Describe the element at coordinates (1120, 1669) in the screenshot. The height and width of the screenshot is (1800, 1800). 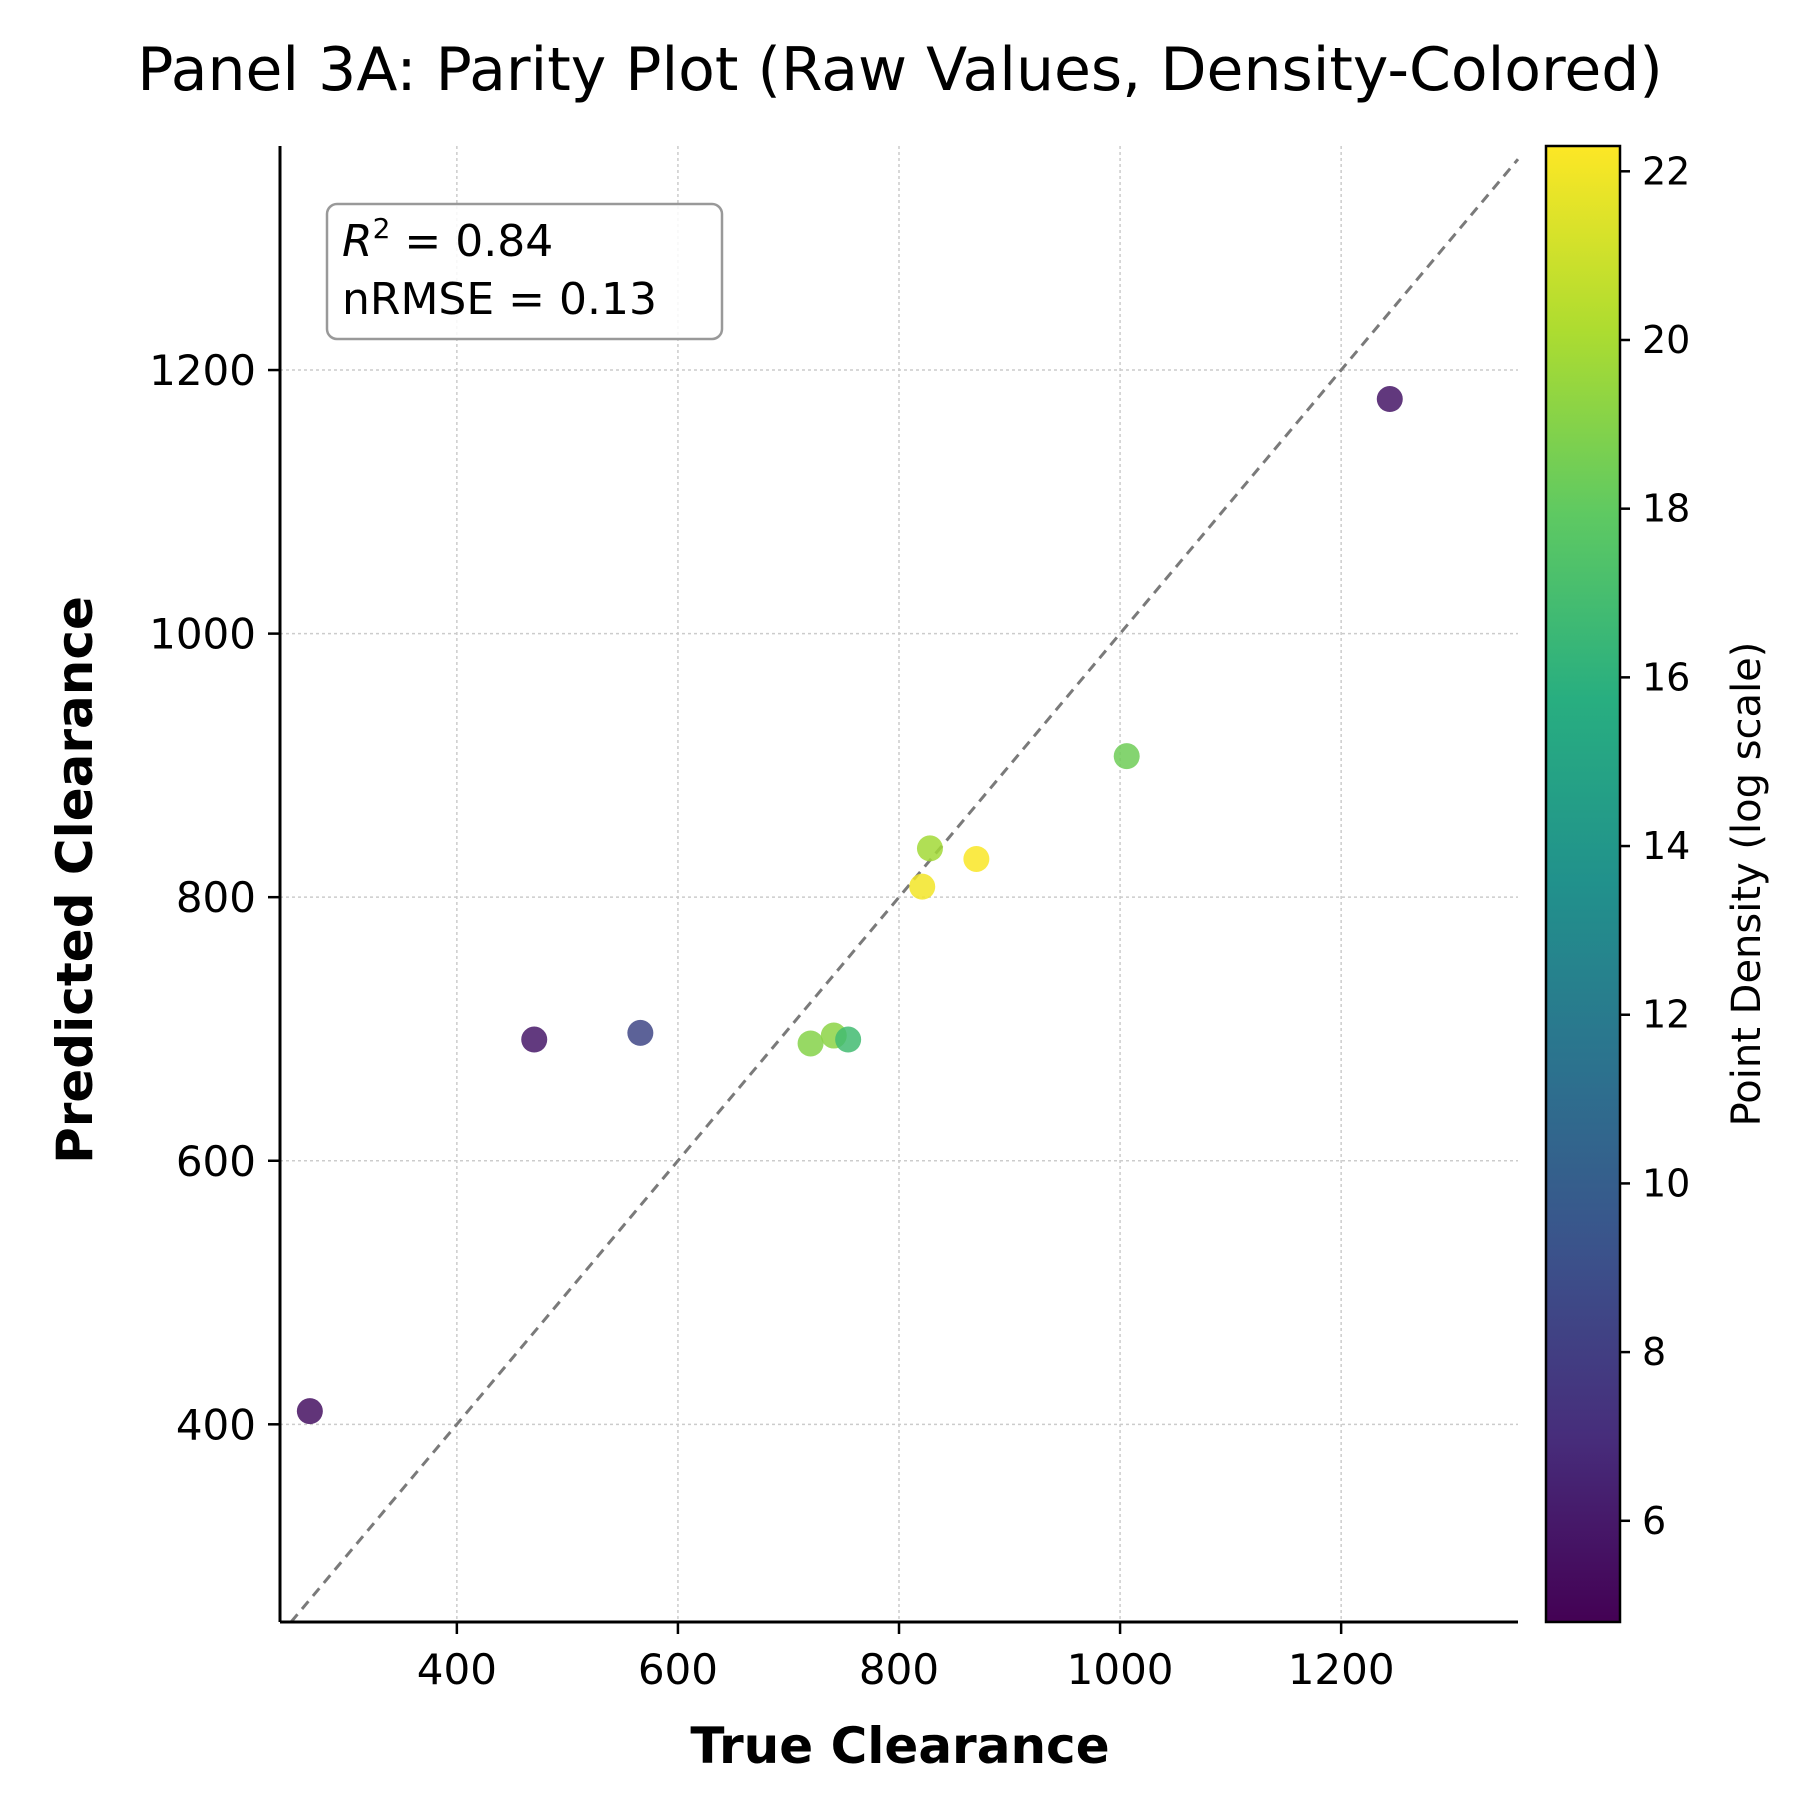
I see `x-tick-label: 1000` at that location.